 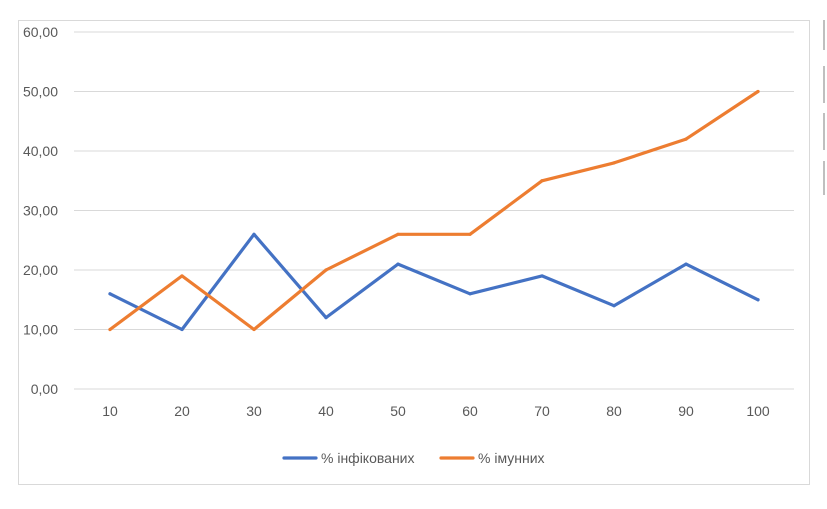 I want to click on y-axis-tick-labels: 0,00 10,00 20,00 30,00 40,00 50,00 60,00, so click(x=40, y=210).